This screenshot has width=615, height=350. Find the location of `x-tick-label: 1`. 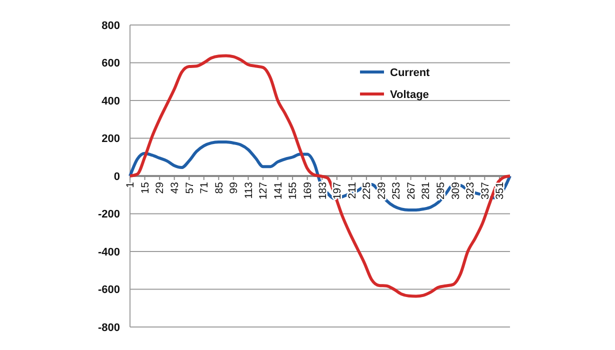

x-tick-label: 1 is located at coordinates (130, 185).